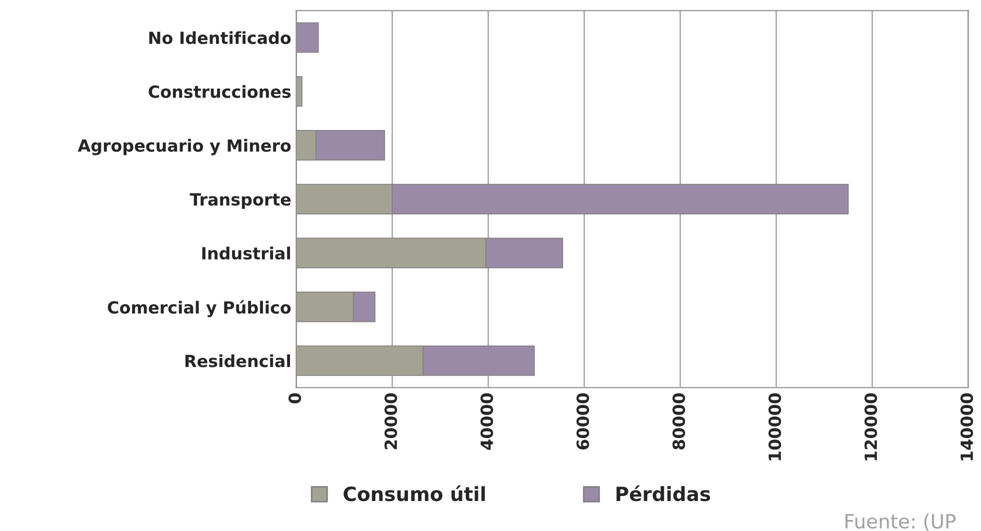 The image size is (981, 531). Describe the element at coordinates (679, 421) in the screenshot. I see `x-tick-label: 80000` at that location.